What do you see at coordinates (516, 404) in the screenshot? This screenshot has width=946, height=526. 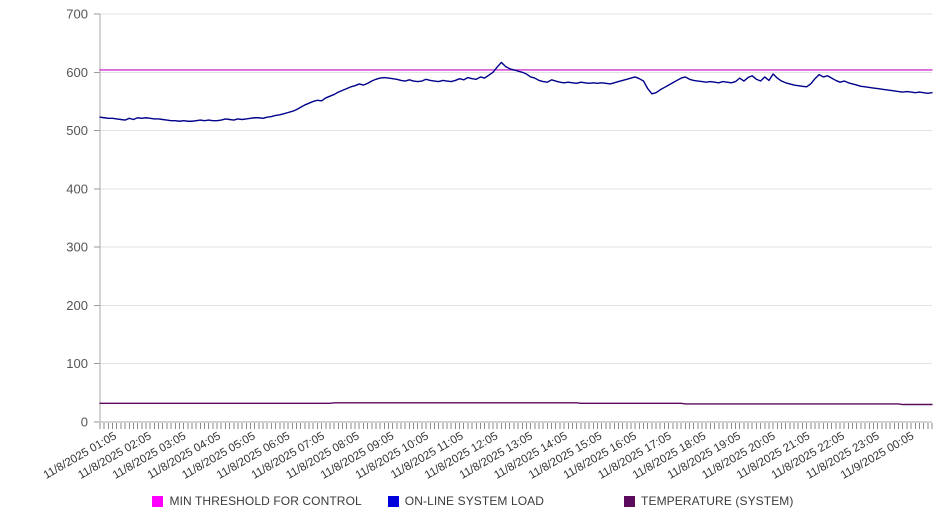 I see `series-line-temperature-system` at bounding box center [516, 404].